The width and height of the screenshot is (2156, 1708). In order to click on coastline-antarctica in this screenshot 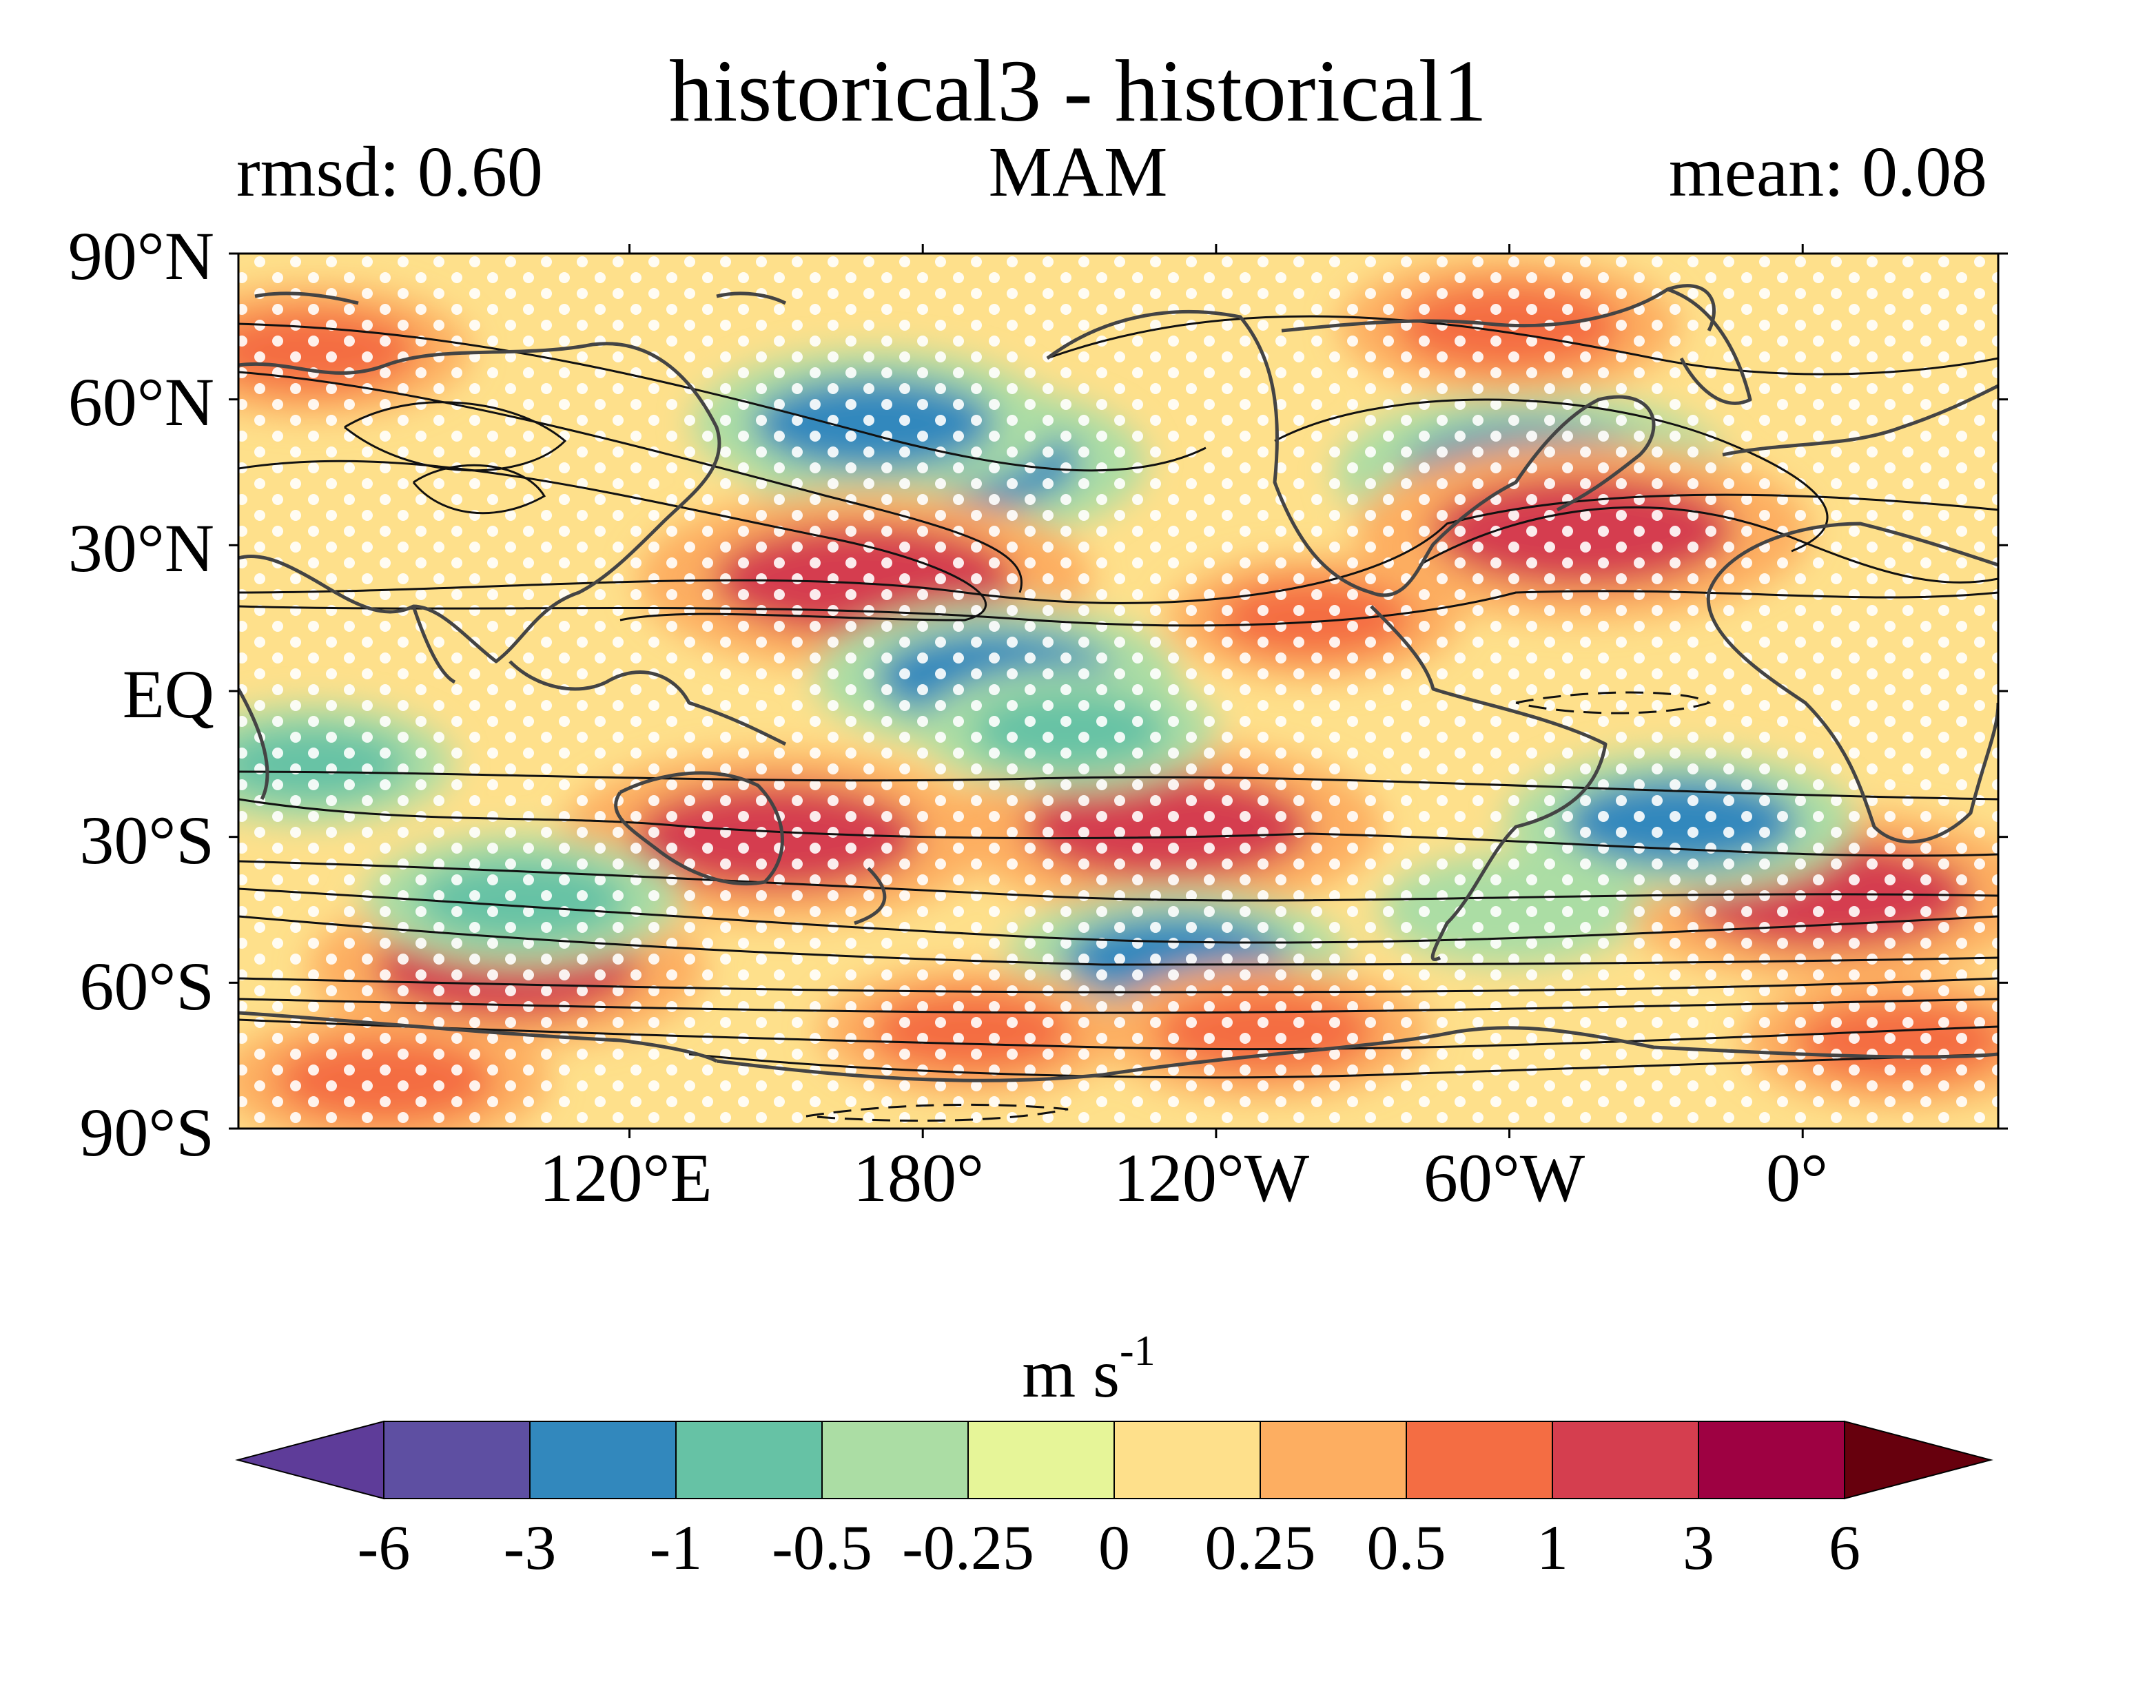, I will do `click(1357, 1054)`.